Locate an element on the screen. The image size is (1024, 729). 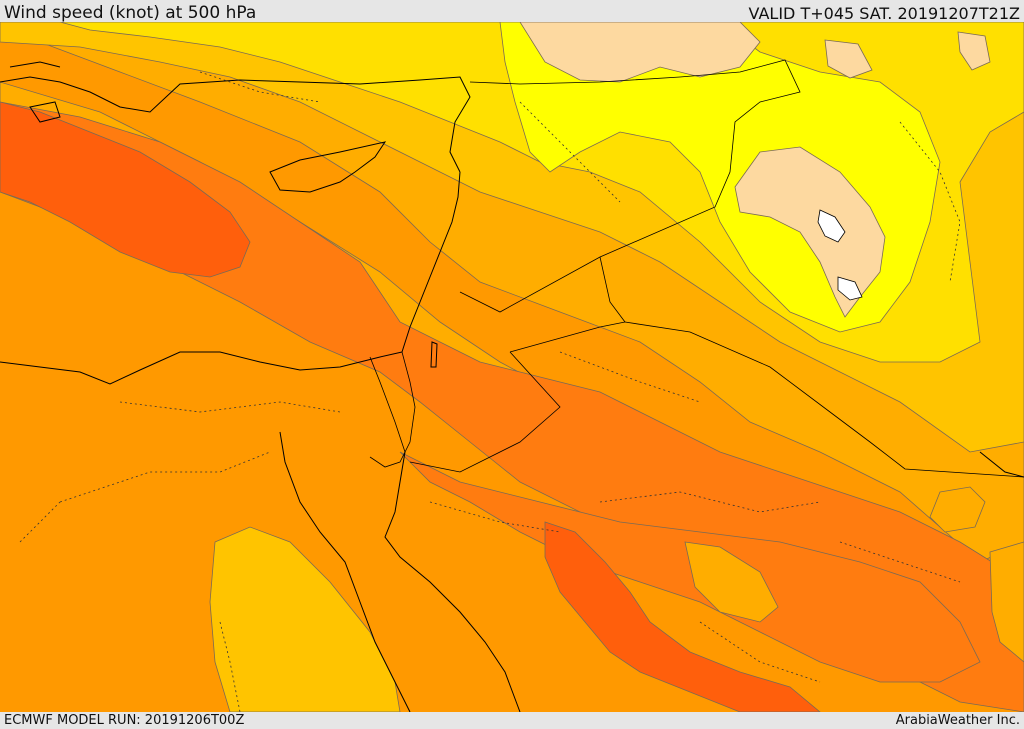
valid-time: VALID T+045 SAT. 20191207T21Z is located at coordinates (884, 13).